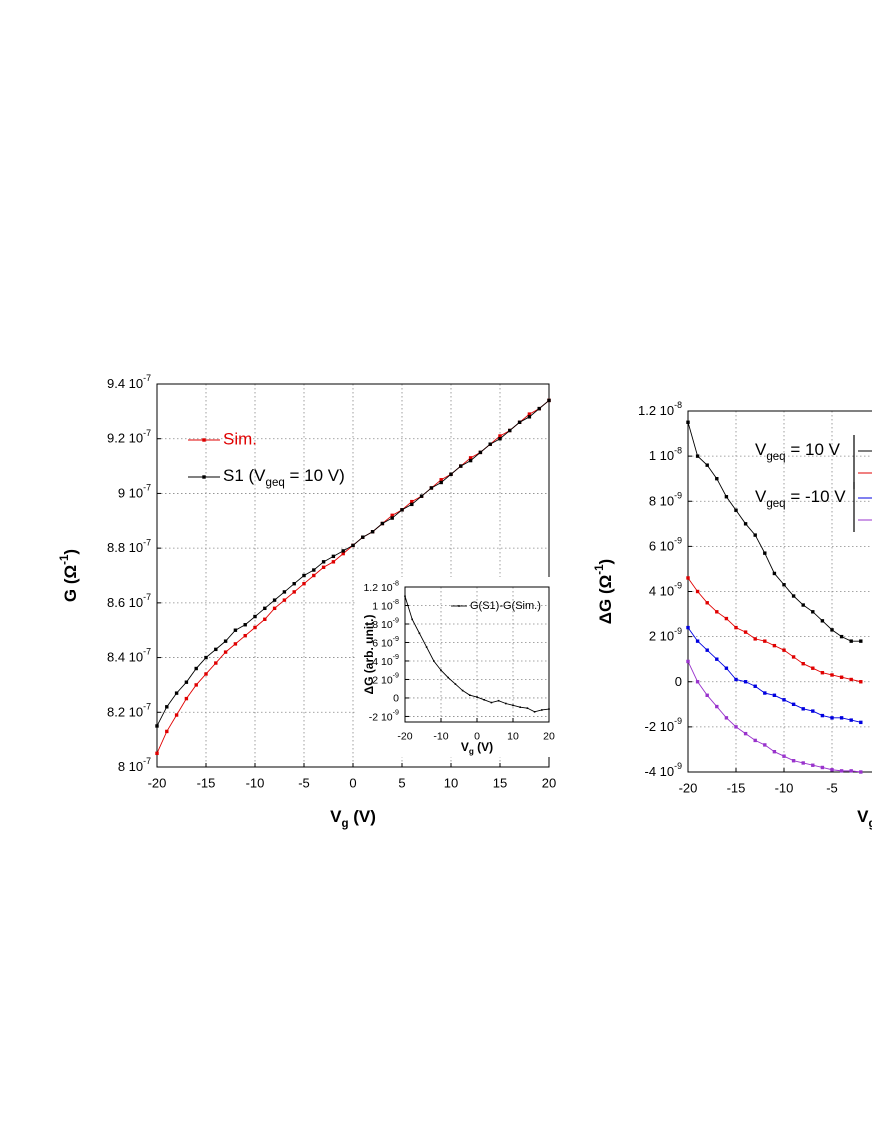 Image resolution: width=872 pixels, height=1128 pixels. What do you see at coordinates (134, 765) in the screenshot?
I see `y-tick-label: 8 10-7` at bounding box center [134, 765].